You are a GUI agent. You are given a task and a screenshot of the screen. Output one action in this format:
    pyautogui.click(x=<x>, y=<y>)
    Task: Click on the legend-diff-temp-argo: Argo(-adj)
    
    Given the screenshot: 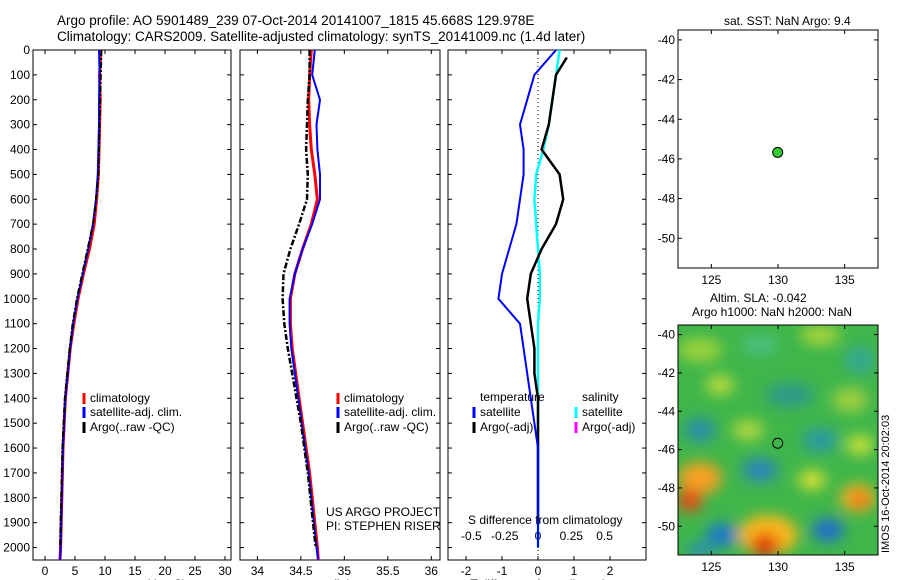 What is the action you would take?
    pyautogui.click(x=507, y=427)
    